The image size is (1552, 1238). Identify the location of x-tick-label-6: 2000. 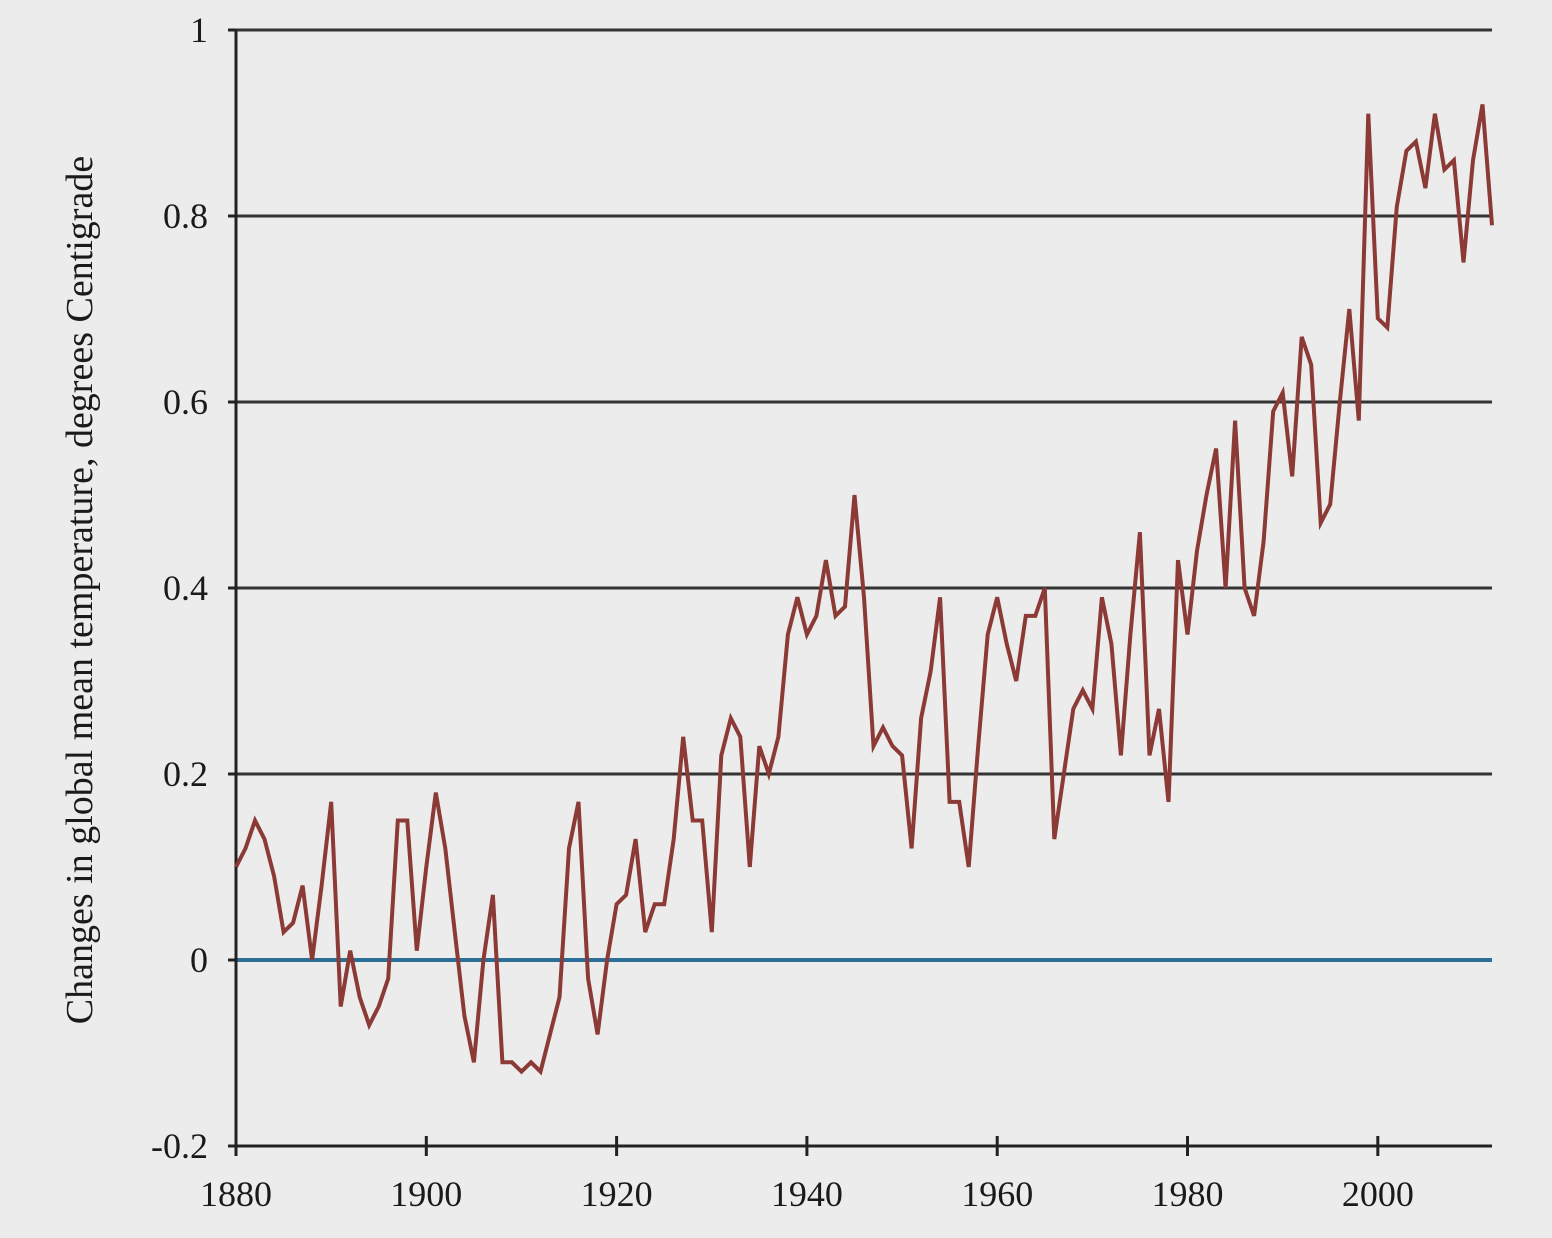
(1378, 1194).